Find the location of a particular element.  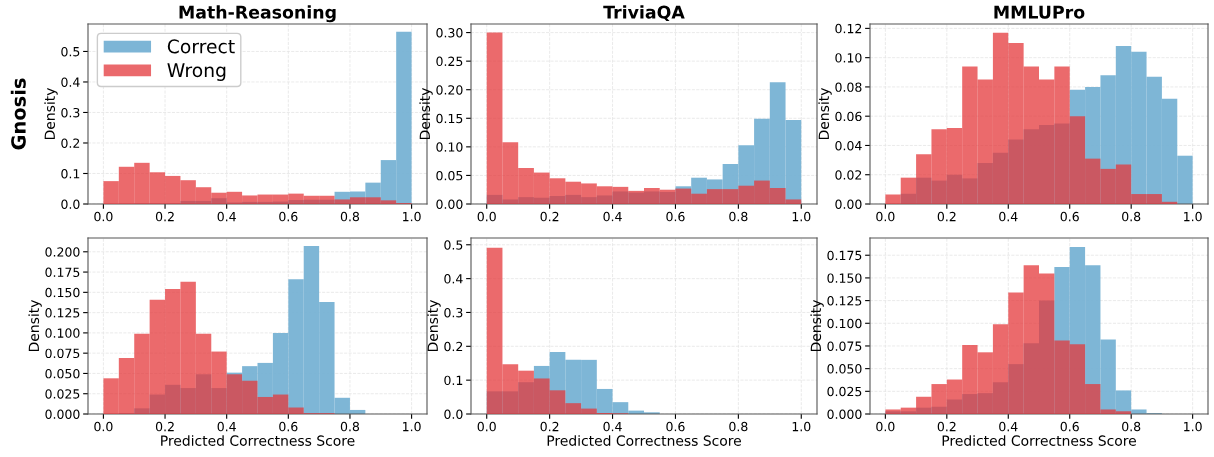

y-tick-label: 0.25 is located at coordinates (449, 61).